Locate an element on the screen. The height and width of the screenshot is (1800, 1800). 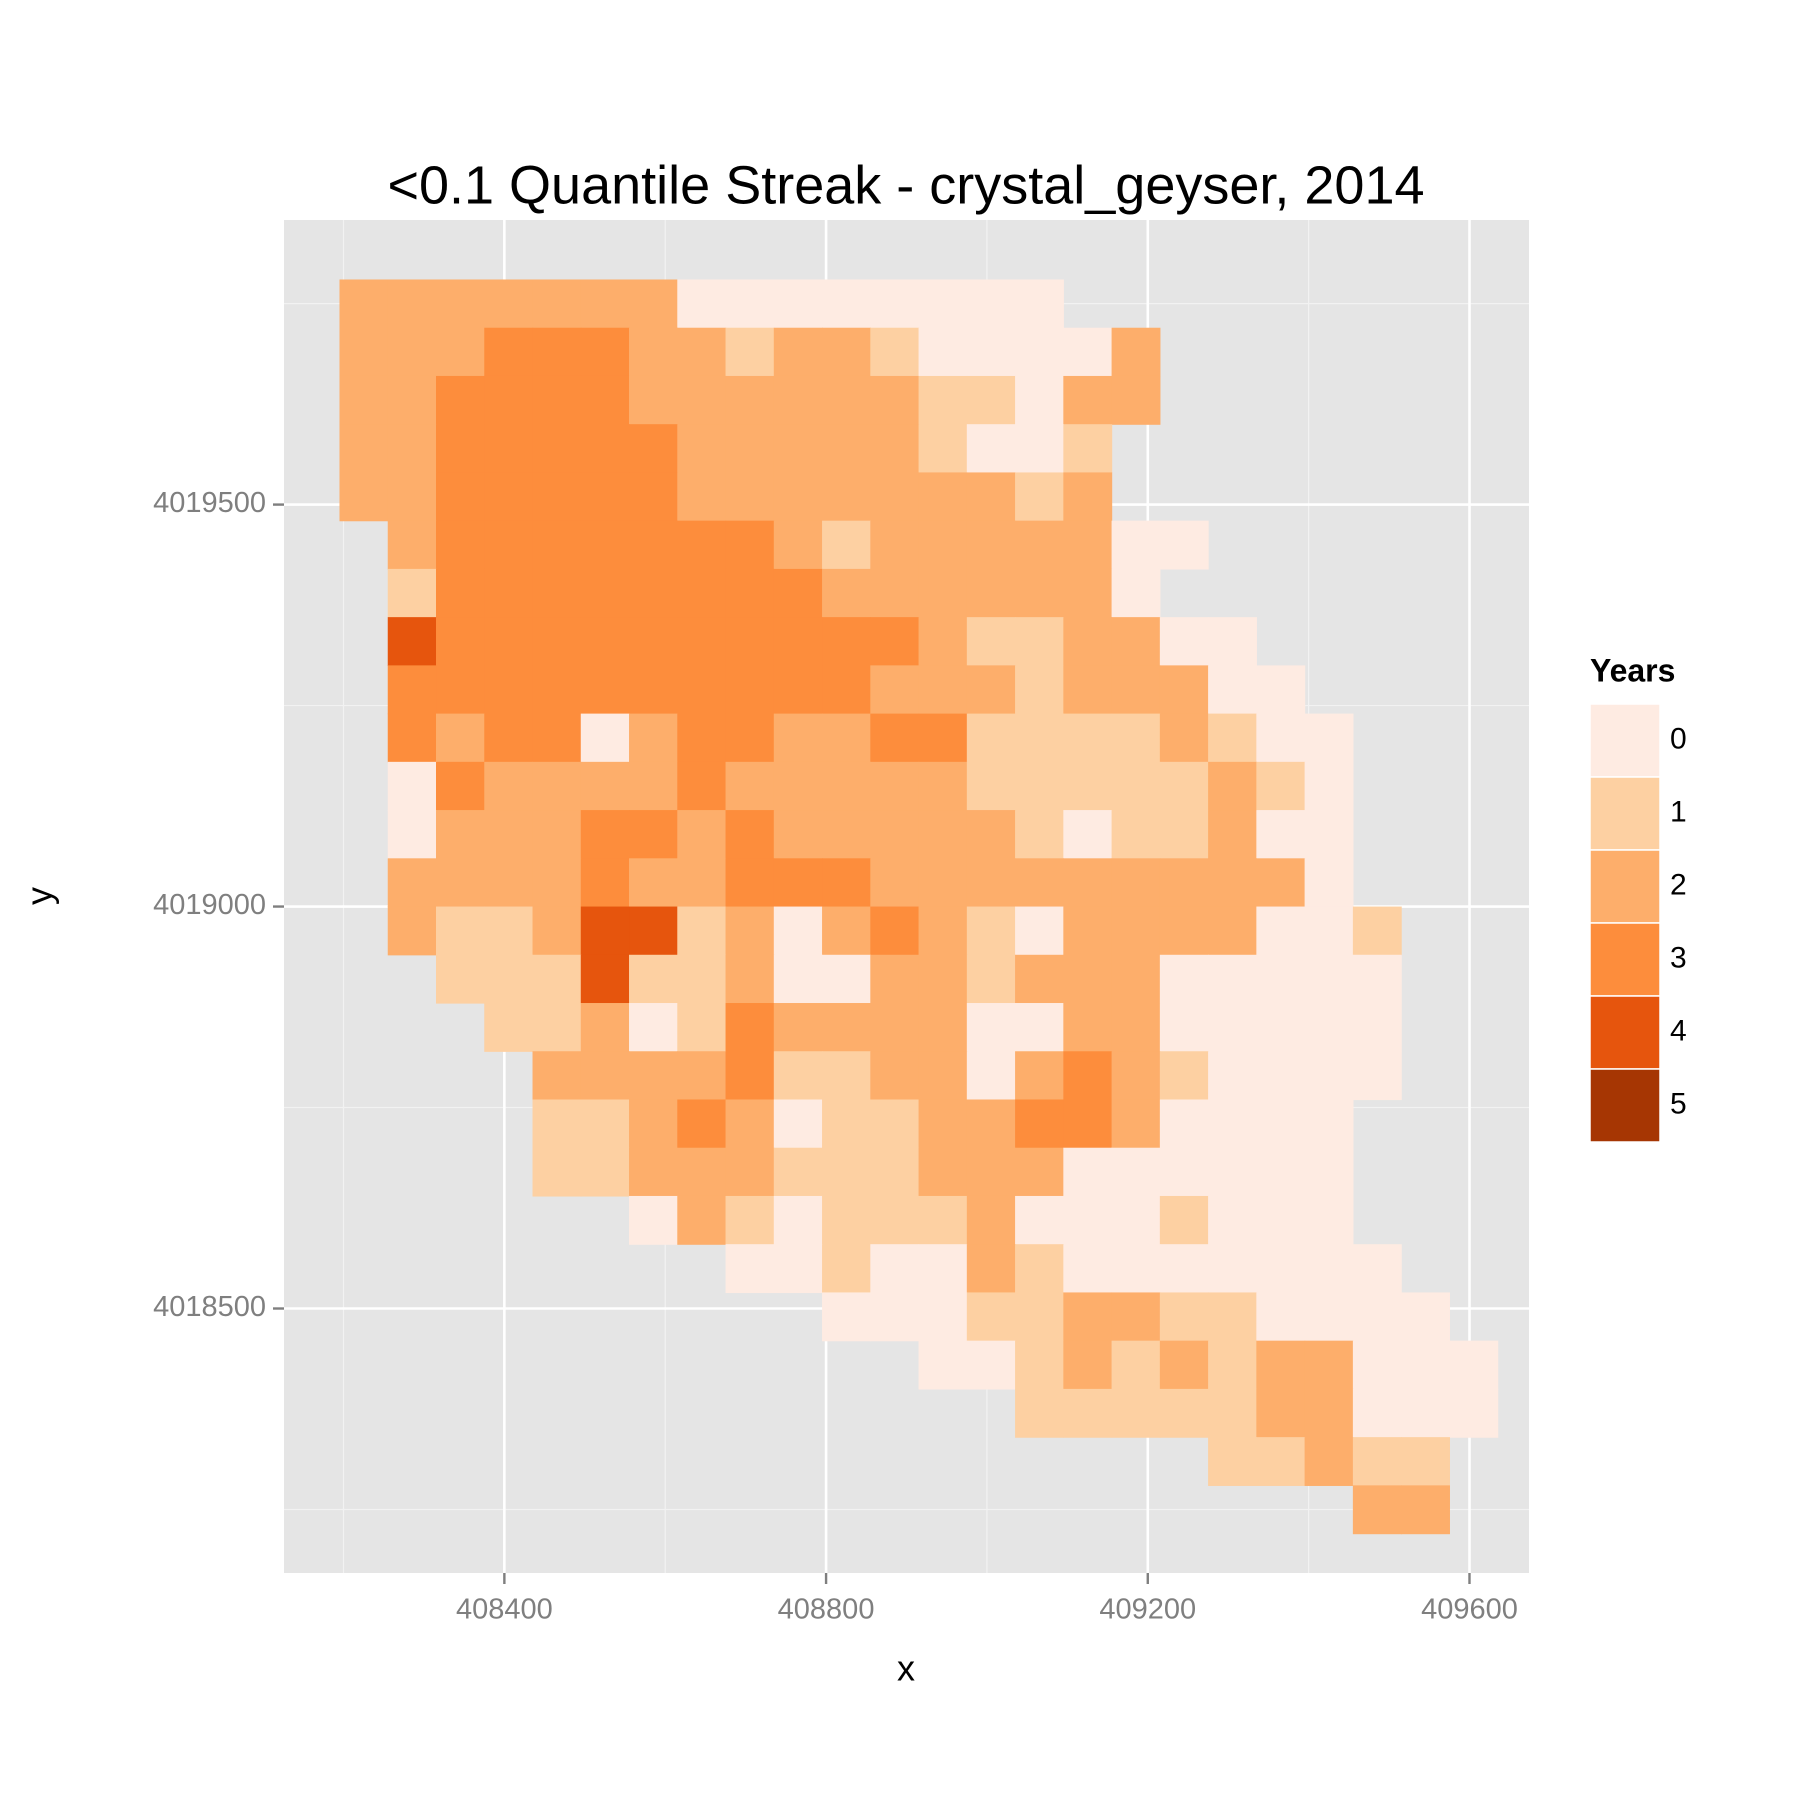
legend-label: 1 is located at coordinates (1678, 811).